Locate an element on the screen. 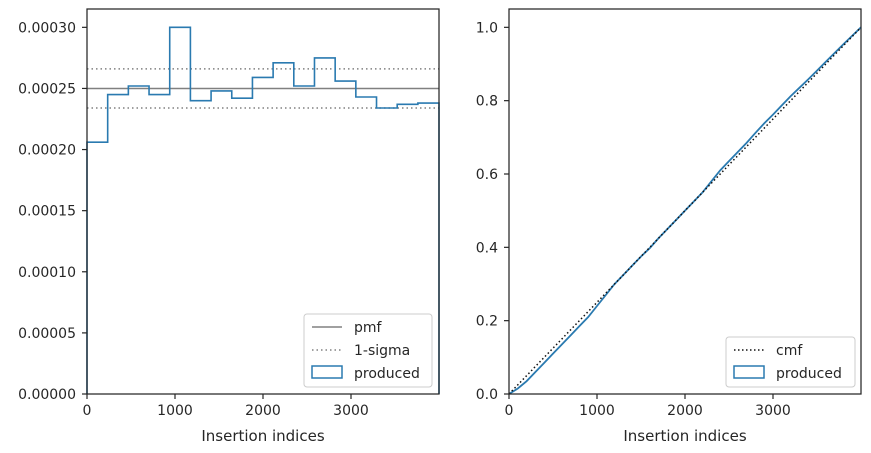  right-x-tick-label: 0 is located at coordinates (509, 411).